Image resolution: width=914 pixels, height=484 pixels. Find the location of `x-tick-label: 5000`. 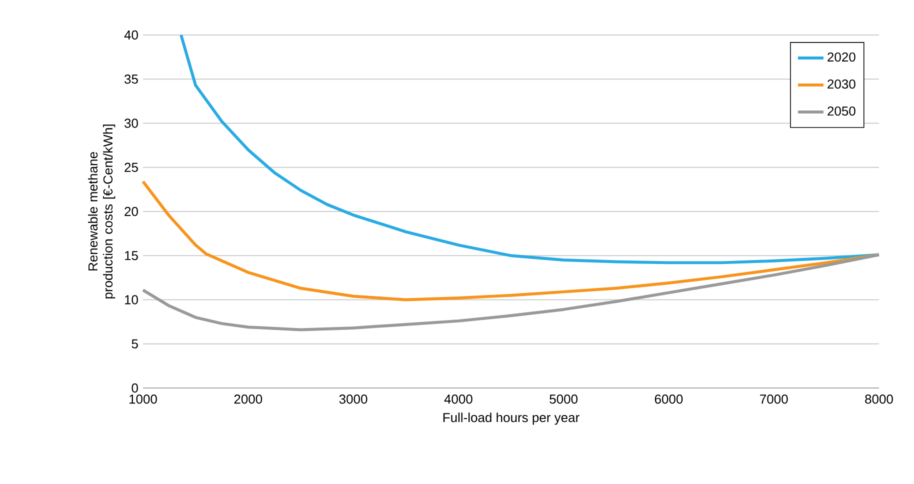

x-tick-label: 5000 is located at coordinates (564, 399).